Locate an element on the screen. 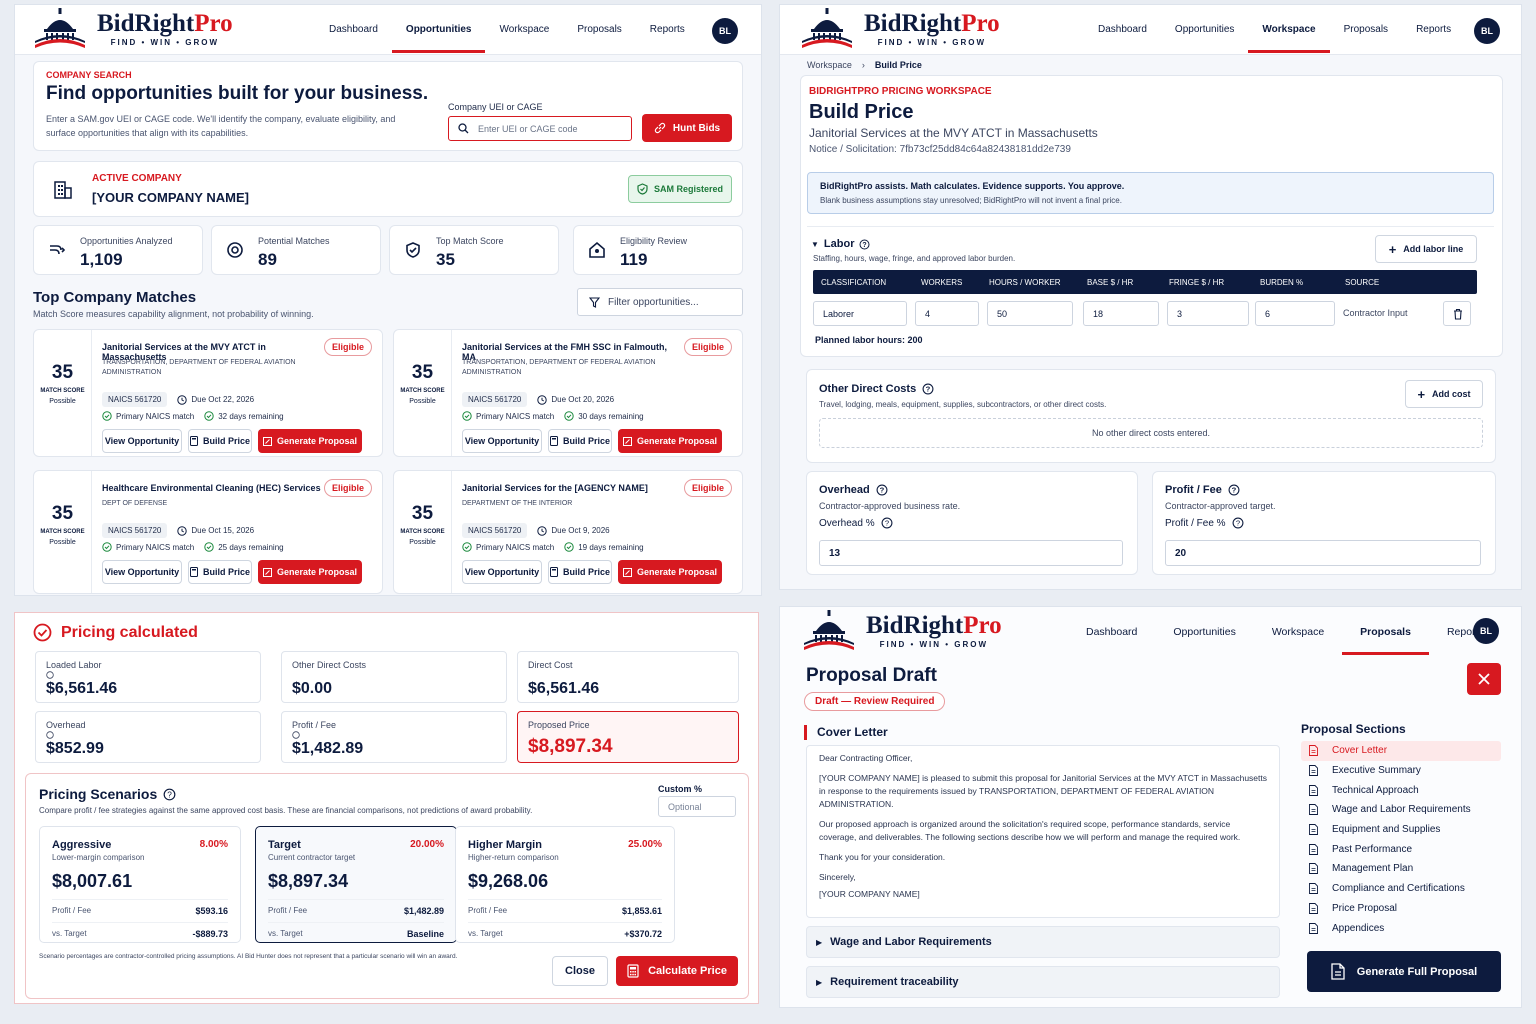  calculate-price-button: Calculate Price is located at coordinates (677, 971).